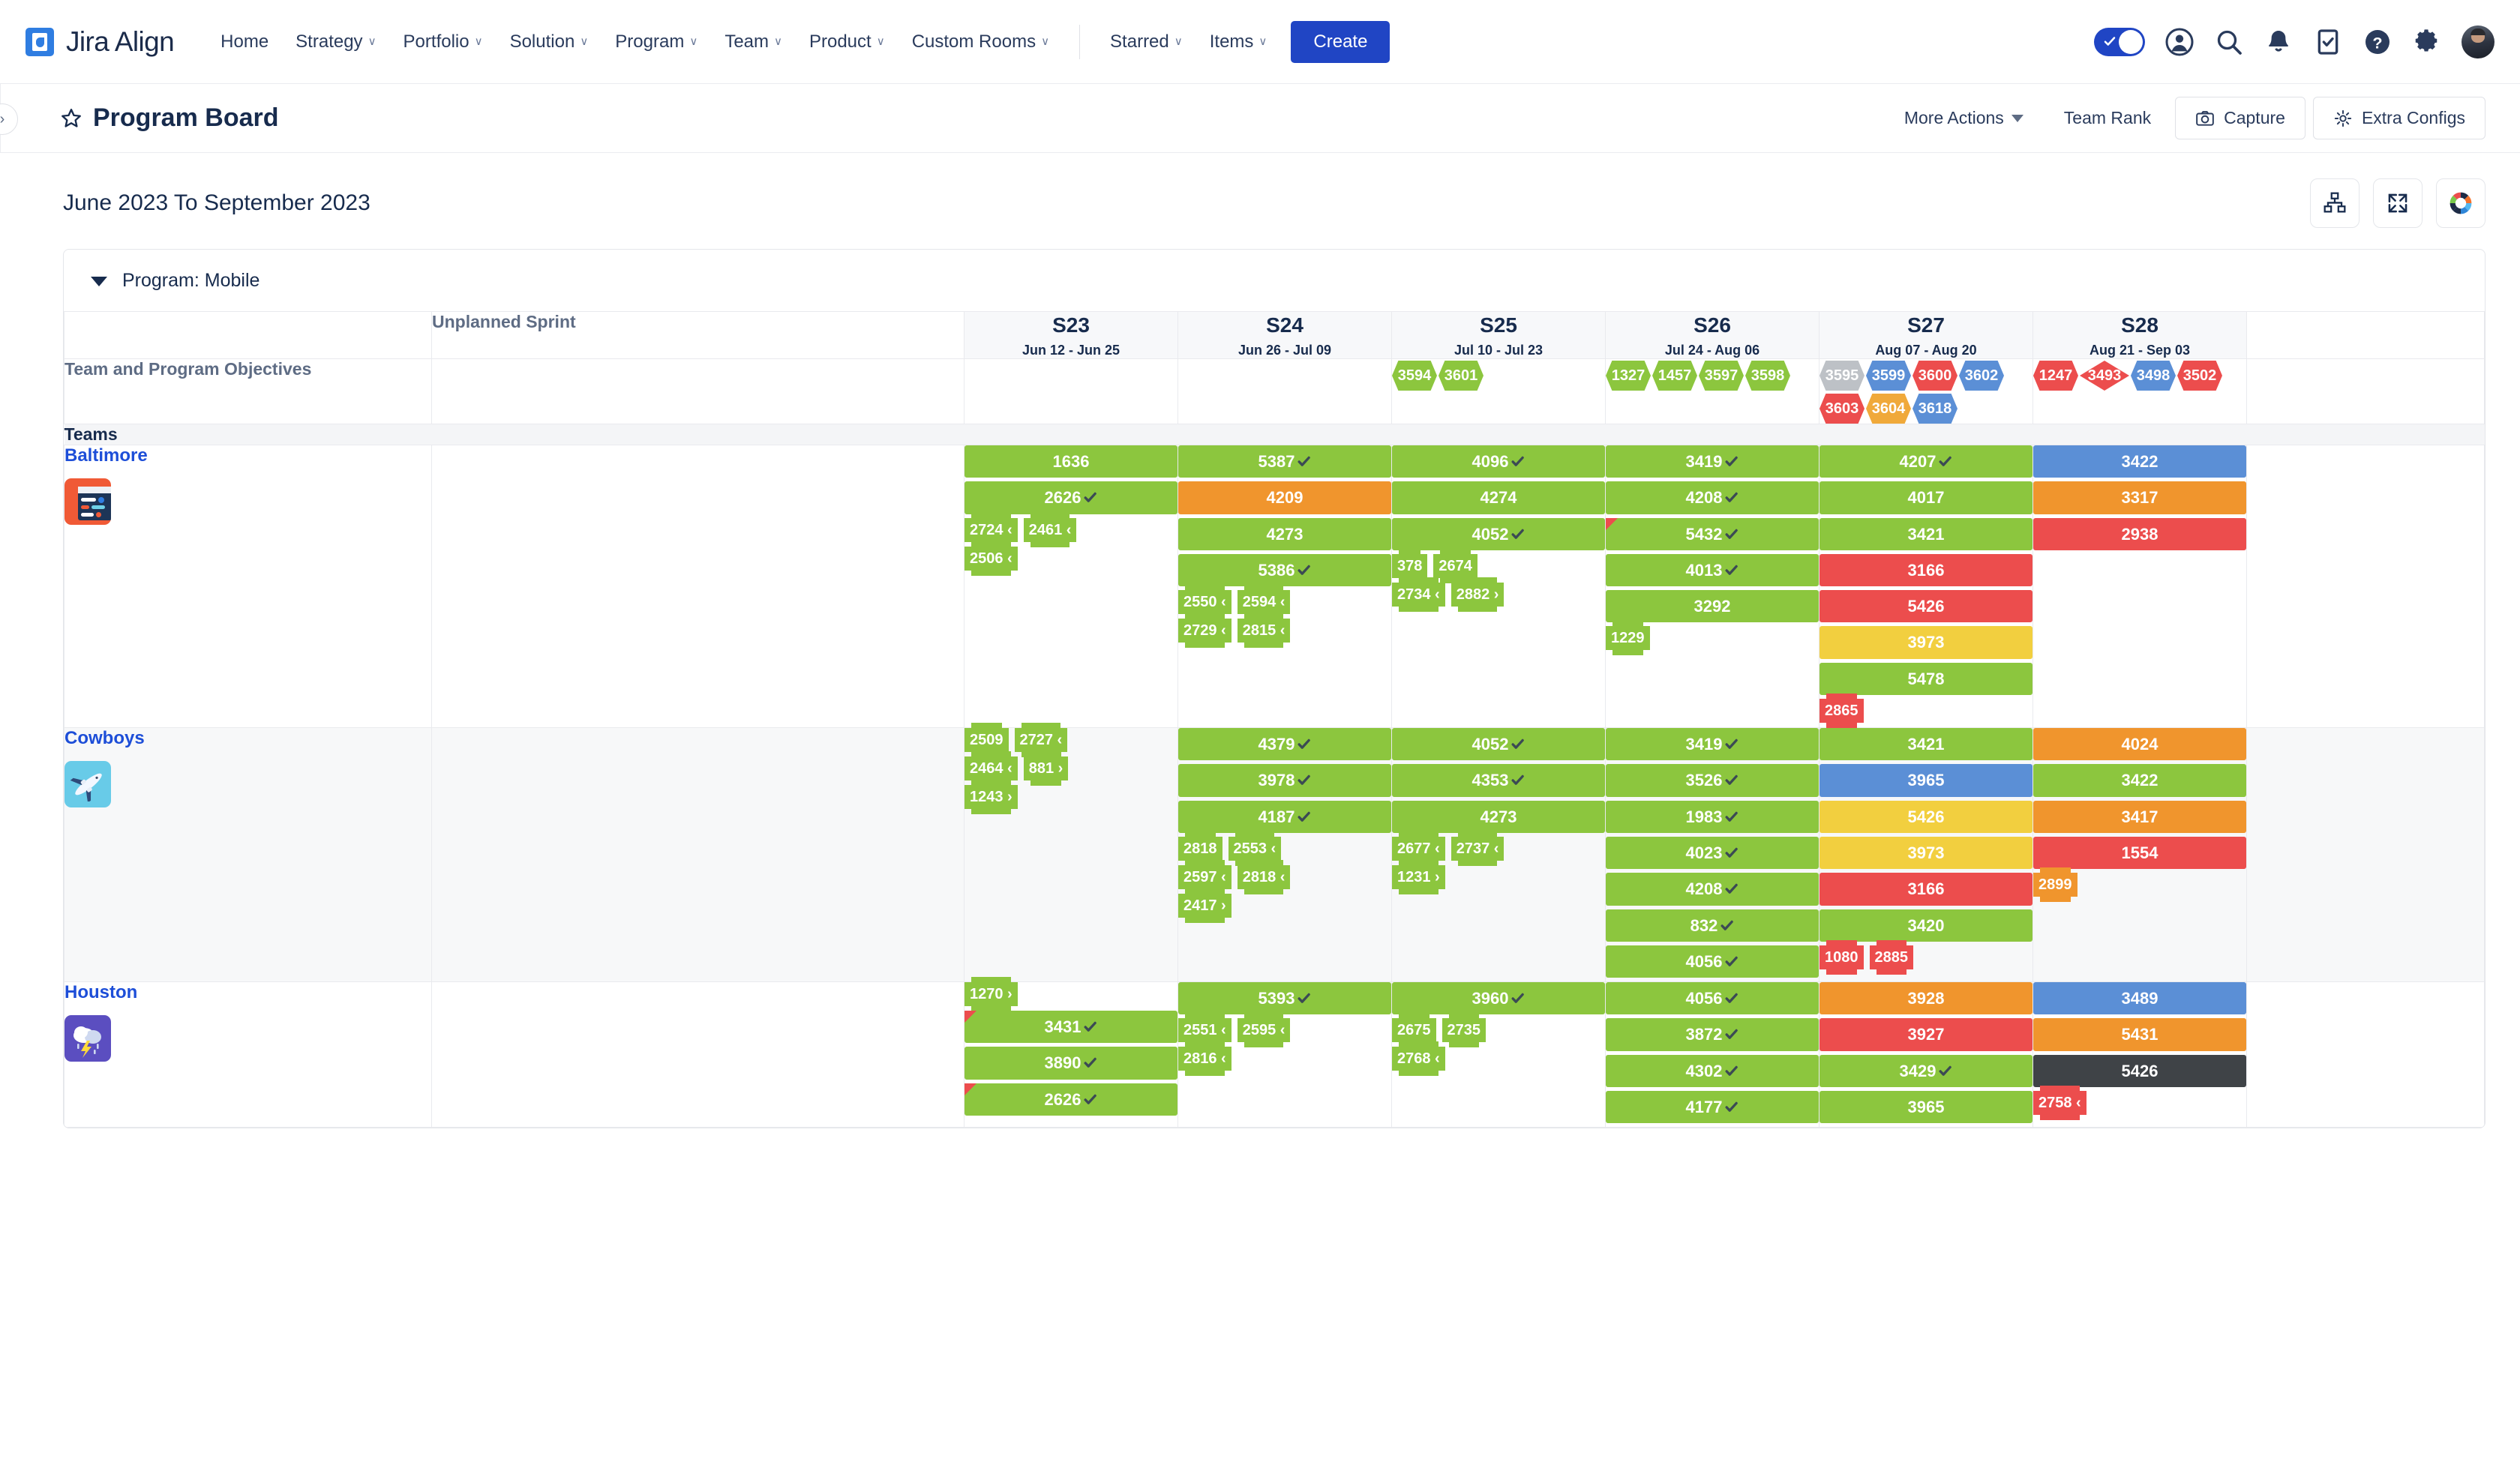 This screenshot has height=1480, width=2520. I want to click on user-avatar, so click(2478, 41).